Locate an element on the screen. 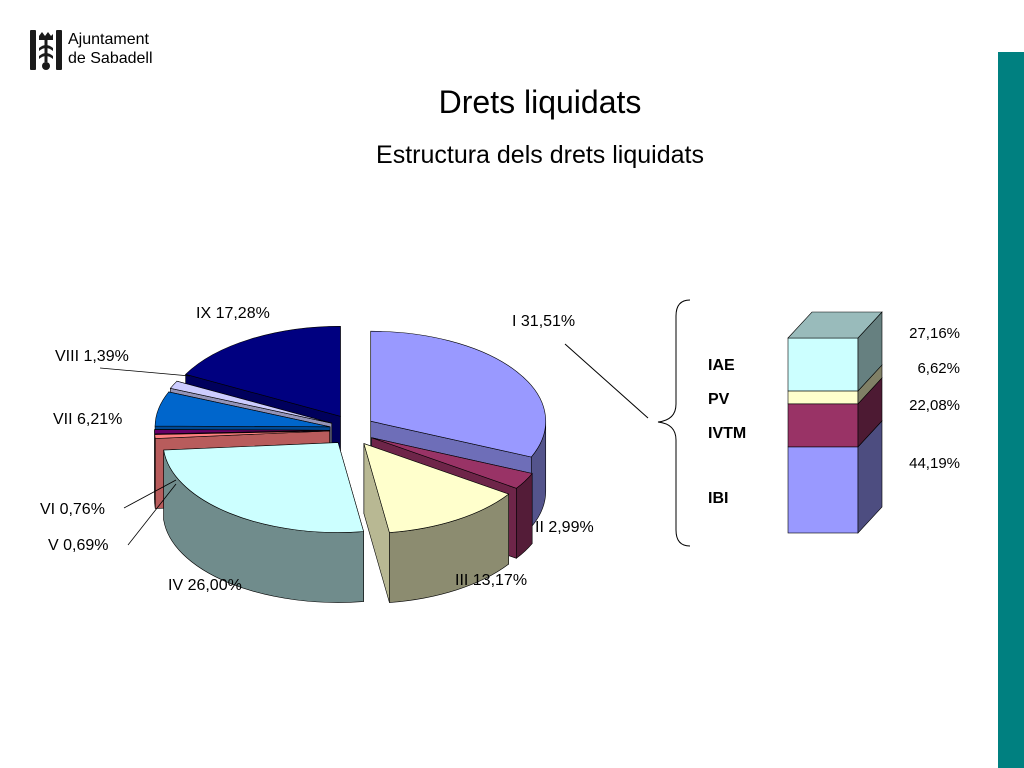  bar-segment-iae is located at coordinates (823, 364).